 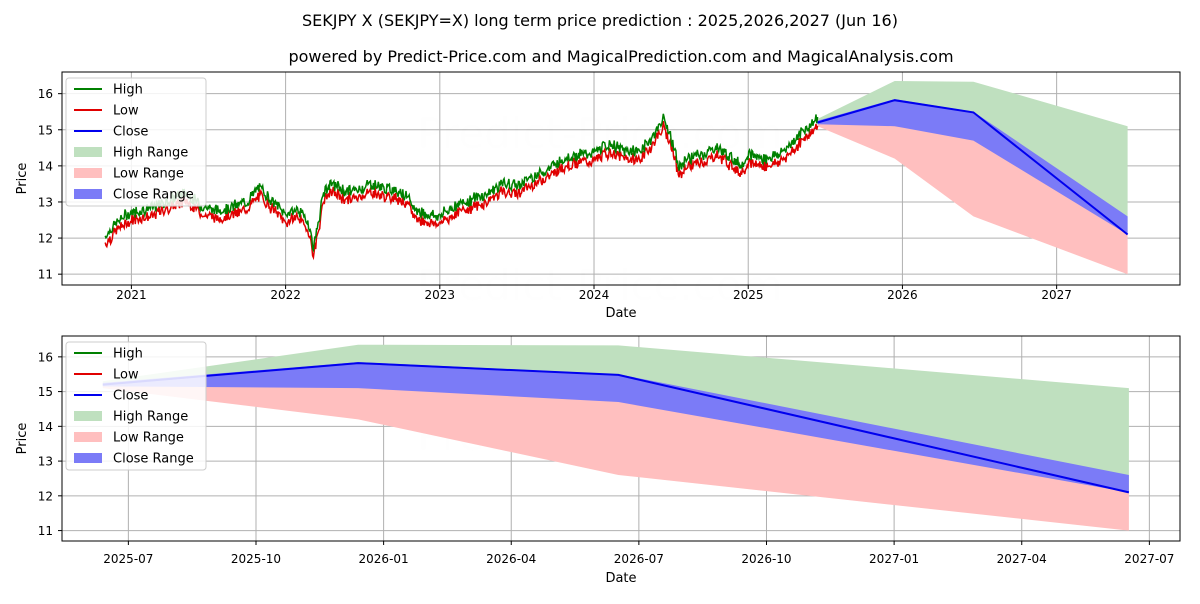 I want to click on x-tick-label: 2026-04, so click(x=511, y=559).